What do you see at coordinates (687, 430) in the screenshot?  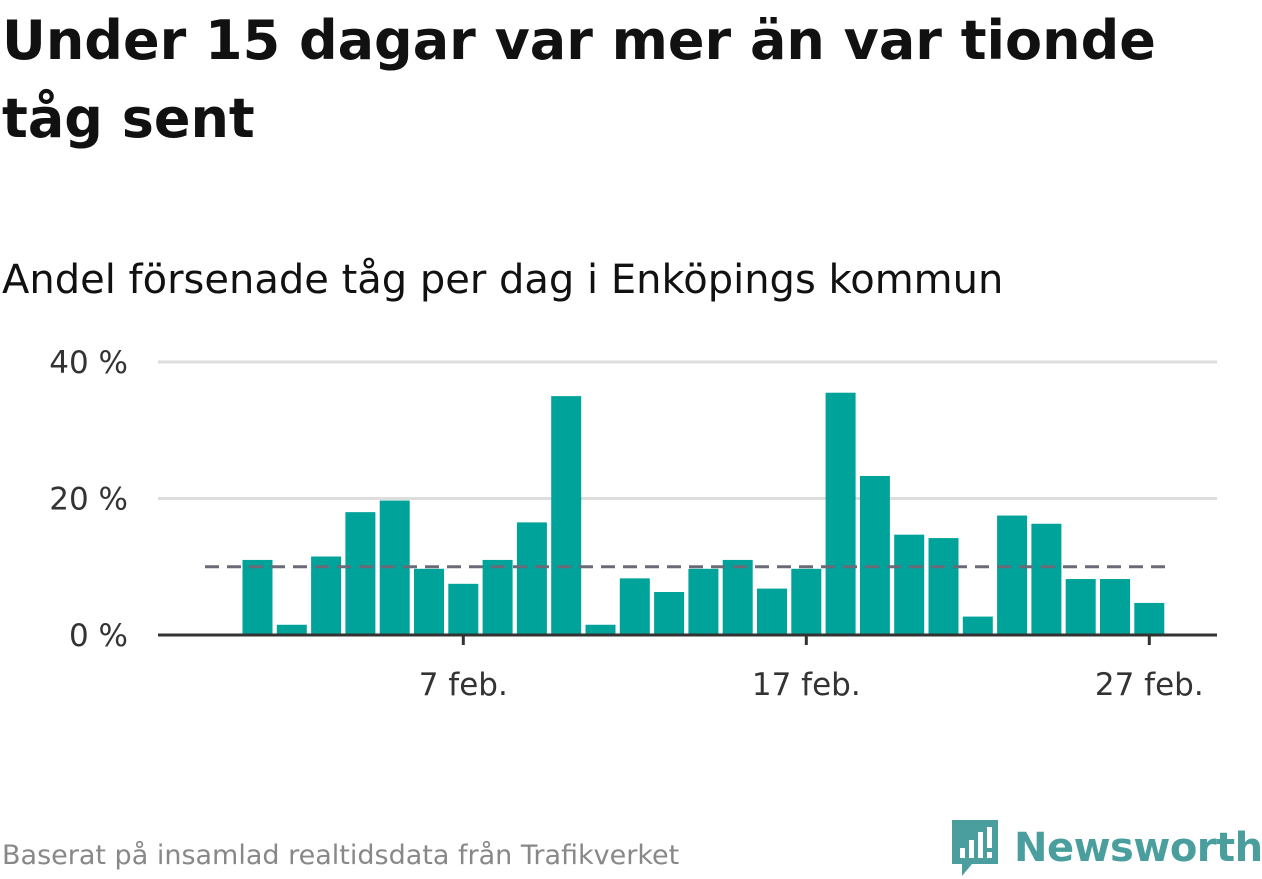 I see `grid-lines` at bounding box center [687, 430].